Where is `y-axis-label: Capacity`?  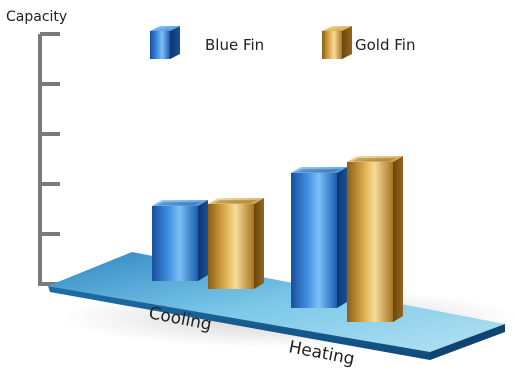 y-axis-label: Capacity is located at coordinates (36, 17).